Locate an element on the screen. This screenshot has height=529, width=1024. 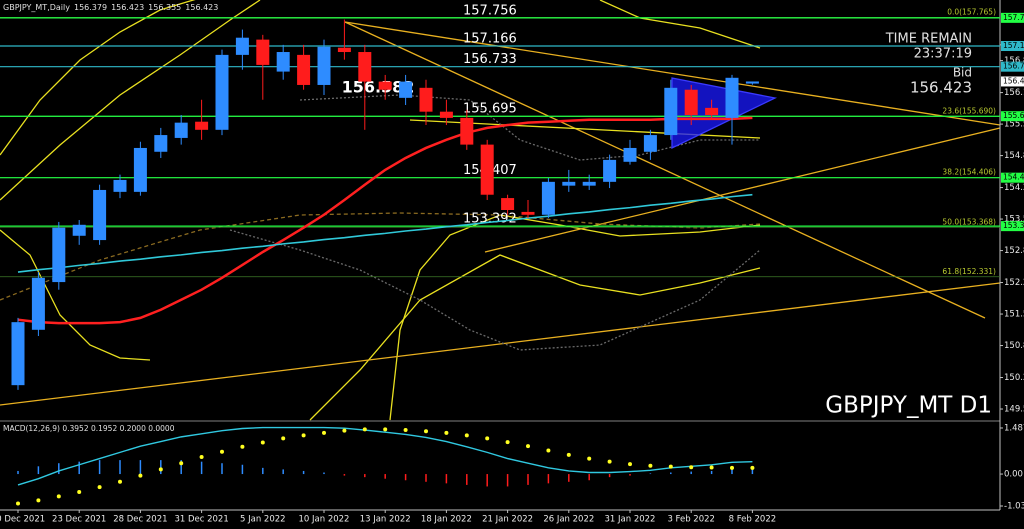
x-tick-label: 31 Jan 2022 is located at coordinates (630, 520).